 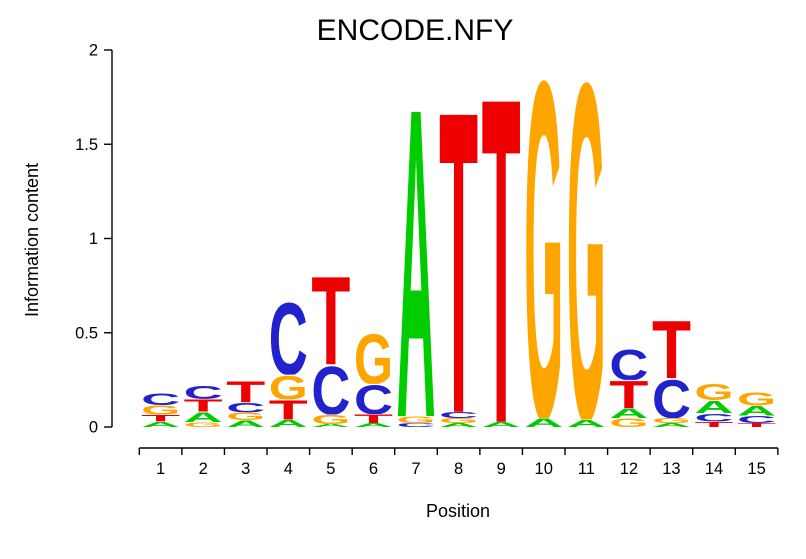 I want to click on y-tick-label: 0.5, so click(x=86, y=333).